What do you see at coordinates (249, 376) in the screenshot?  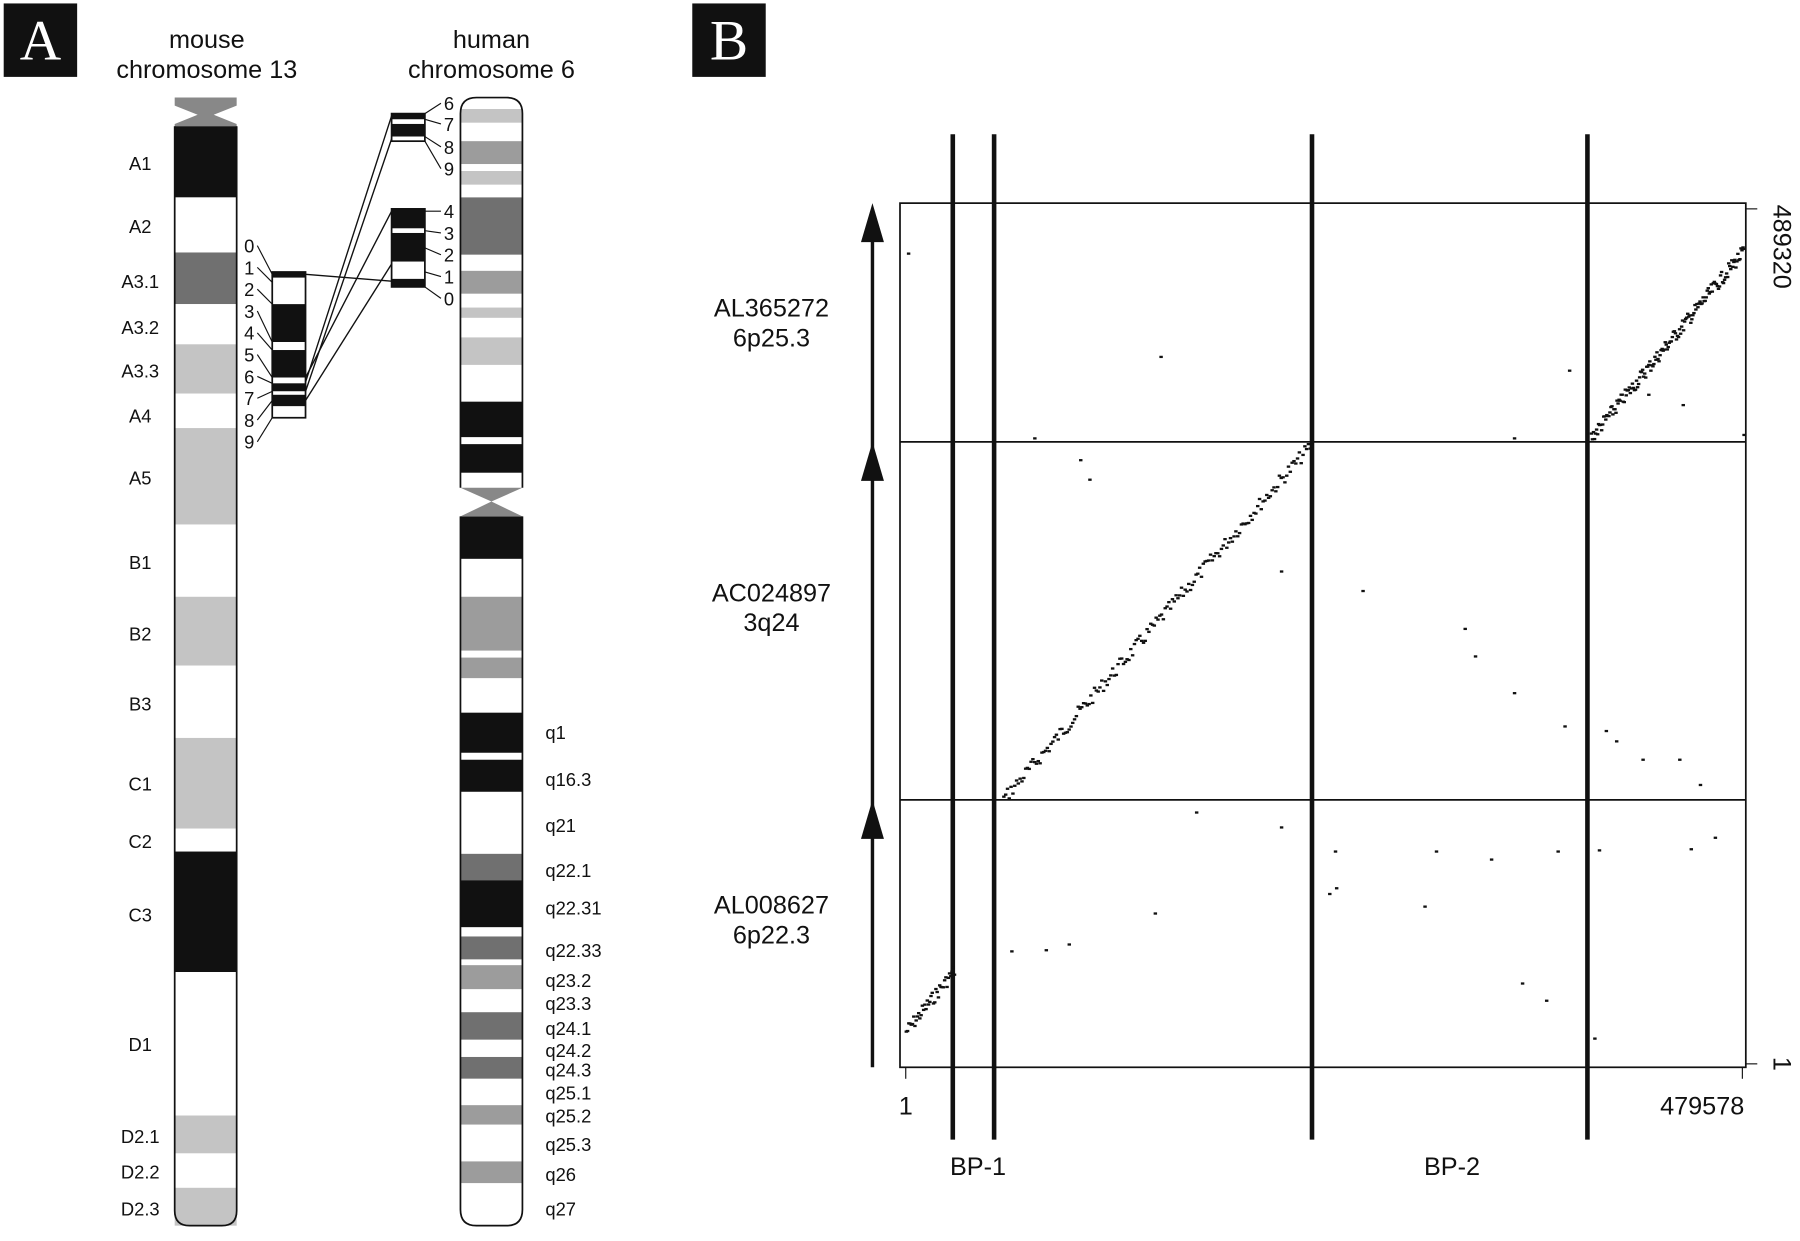 I see `marker-label: 6` at bounding box center [249, 376].